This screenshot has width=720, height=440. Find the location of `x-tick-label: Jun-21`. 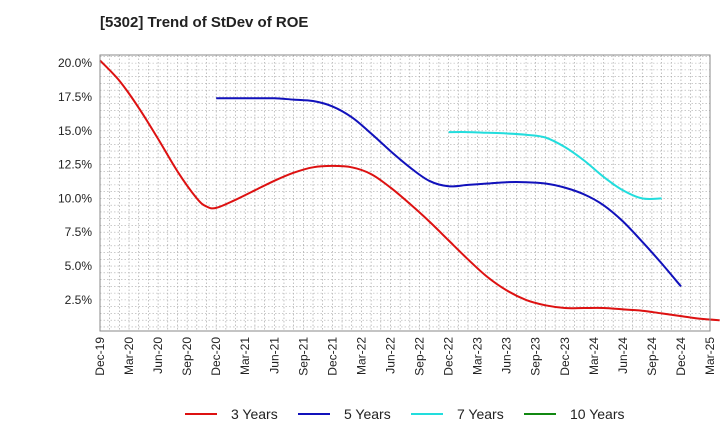

x-tick-label: Jun-21 is located at coordinates (274, 355).